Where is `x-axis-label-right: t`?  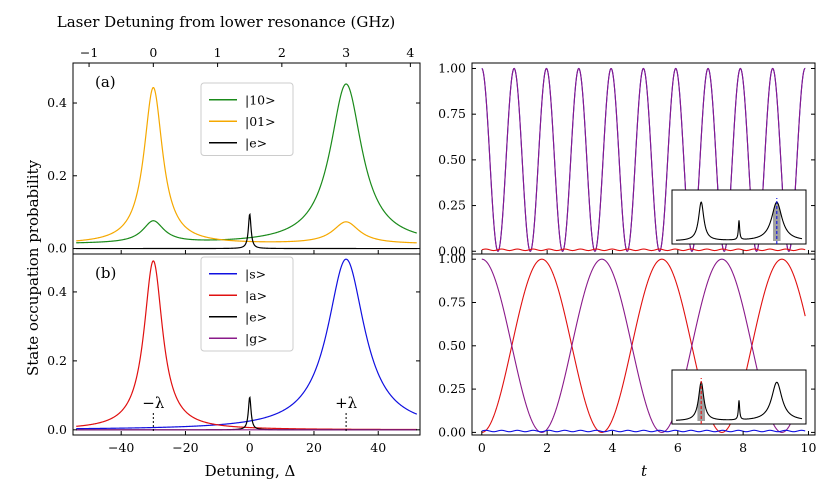 x-axis-label-right: t is located at coordinates (644, 471).